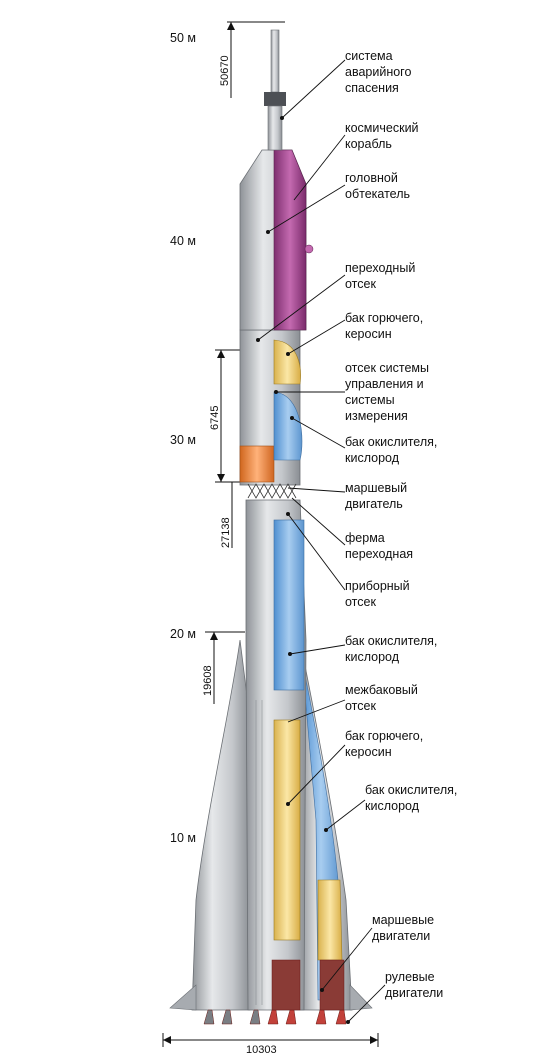 The width and height of the screenshot is (560, 1057). I want to click on altitude-mark-40: 40 м, so click(183, 241).